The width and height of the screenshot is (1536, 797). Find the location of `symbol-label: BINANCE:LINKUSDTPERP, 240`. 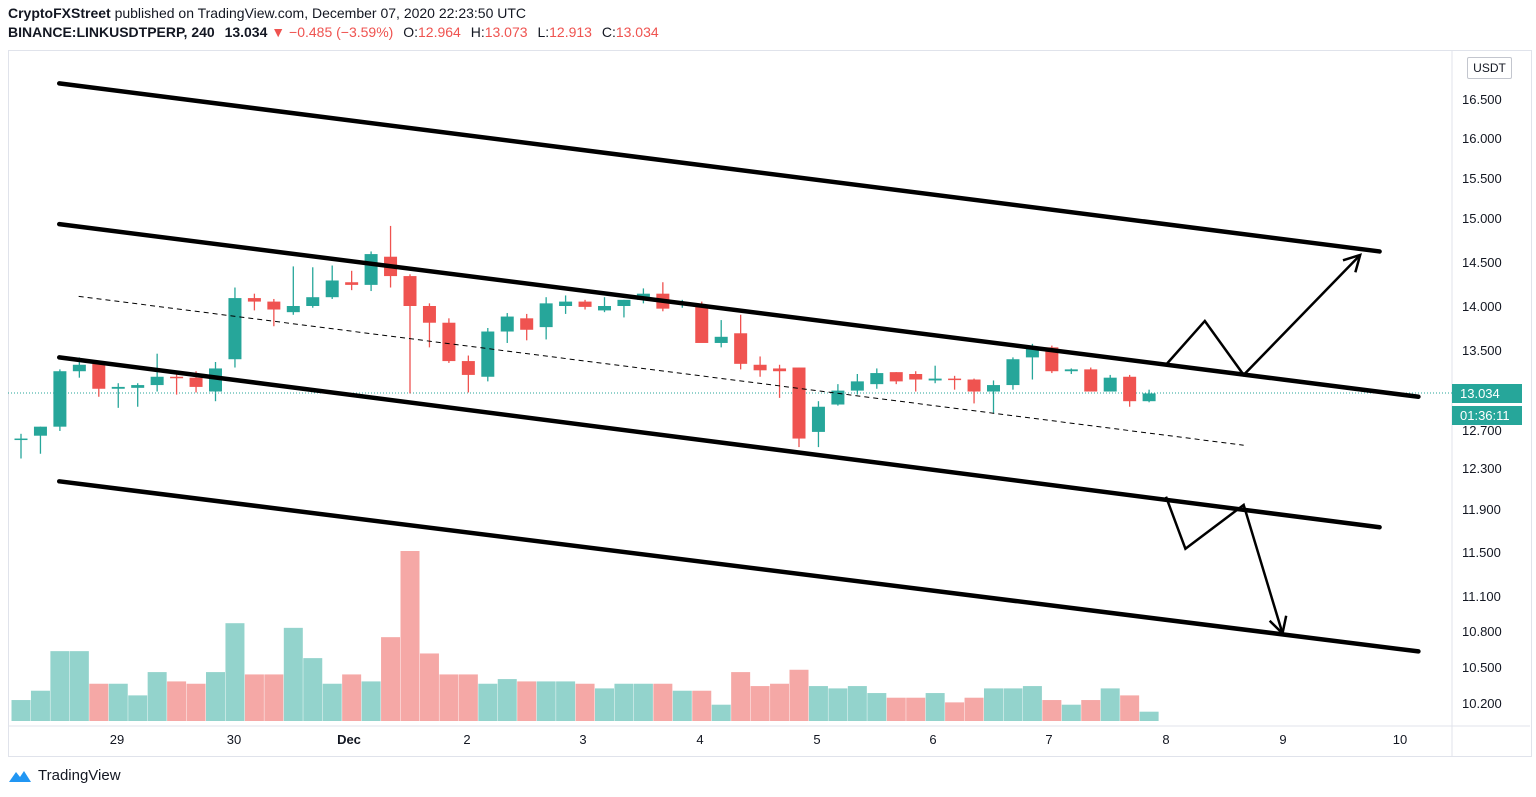

symbol-label: BINANCE:LINKUSDTPERP, 240 is located at coordinates (111, 32).